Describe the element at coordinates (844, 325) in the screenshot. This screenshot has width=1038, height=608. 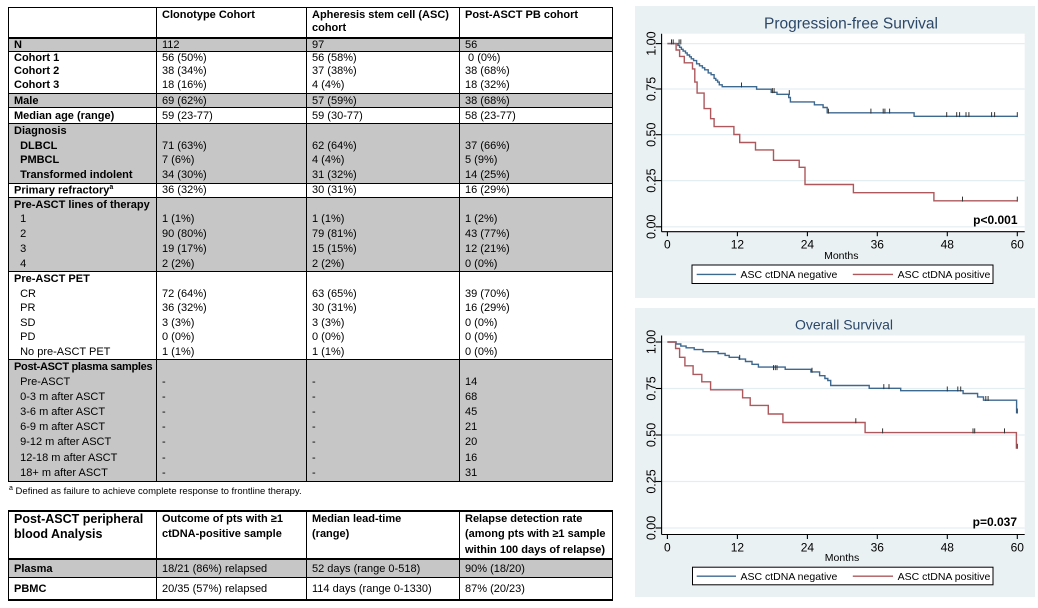
I see `svg-text: Overall Survival` at that location.